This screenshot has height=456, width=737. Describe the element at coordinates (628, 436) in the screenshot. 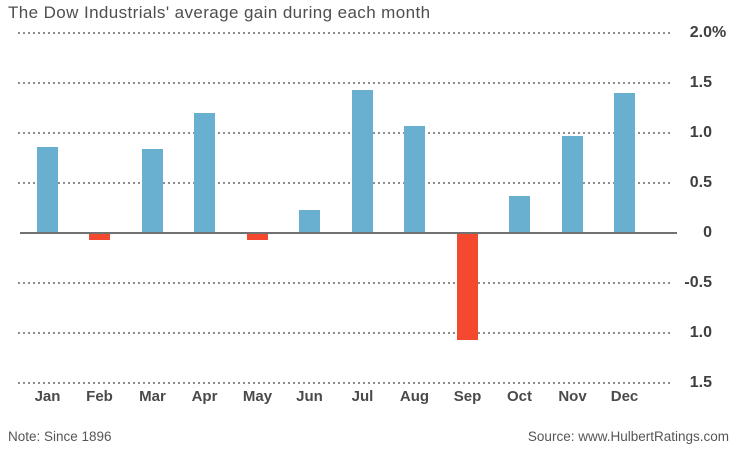

I see `footer-source: Source: www.HulbertRatings.com` at that location.